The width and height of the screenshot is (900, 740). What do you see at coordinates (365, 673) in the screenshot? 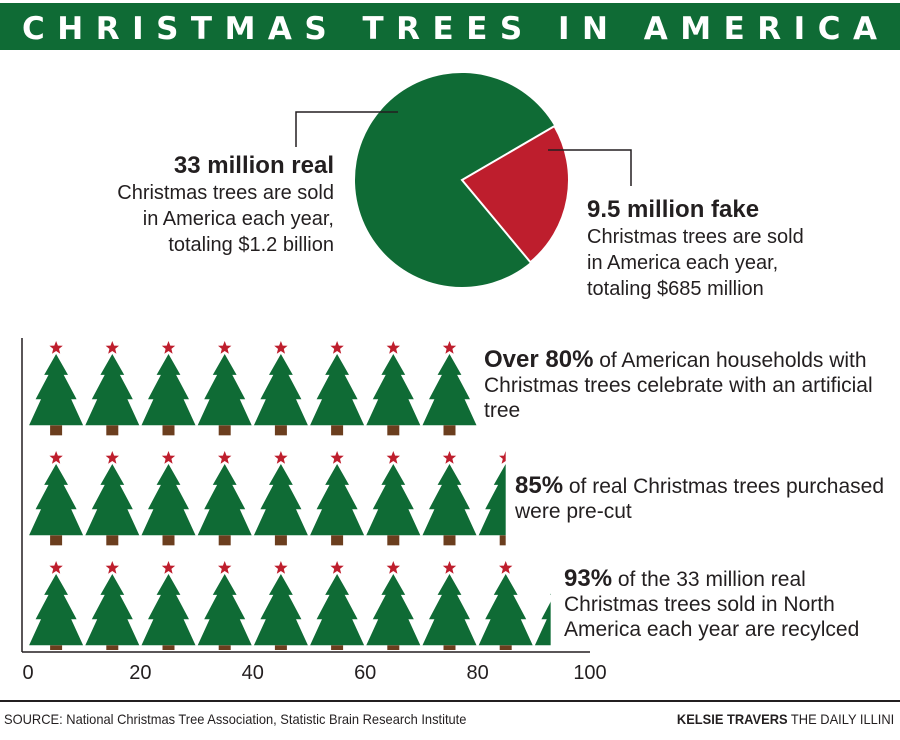
I see `x-tick-label: 60` at bounding box center [365, 673].